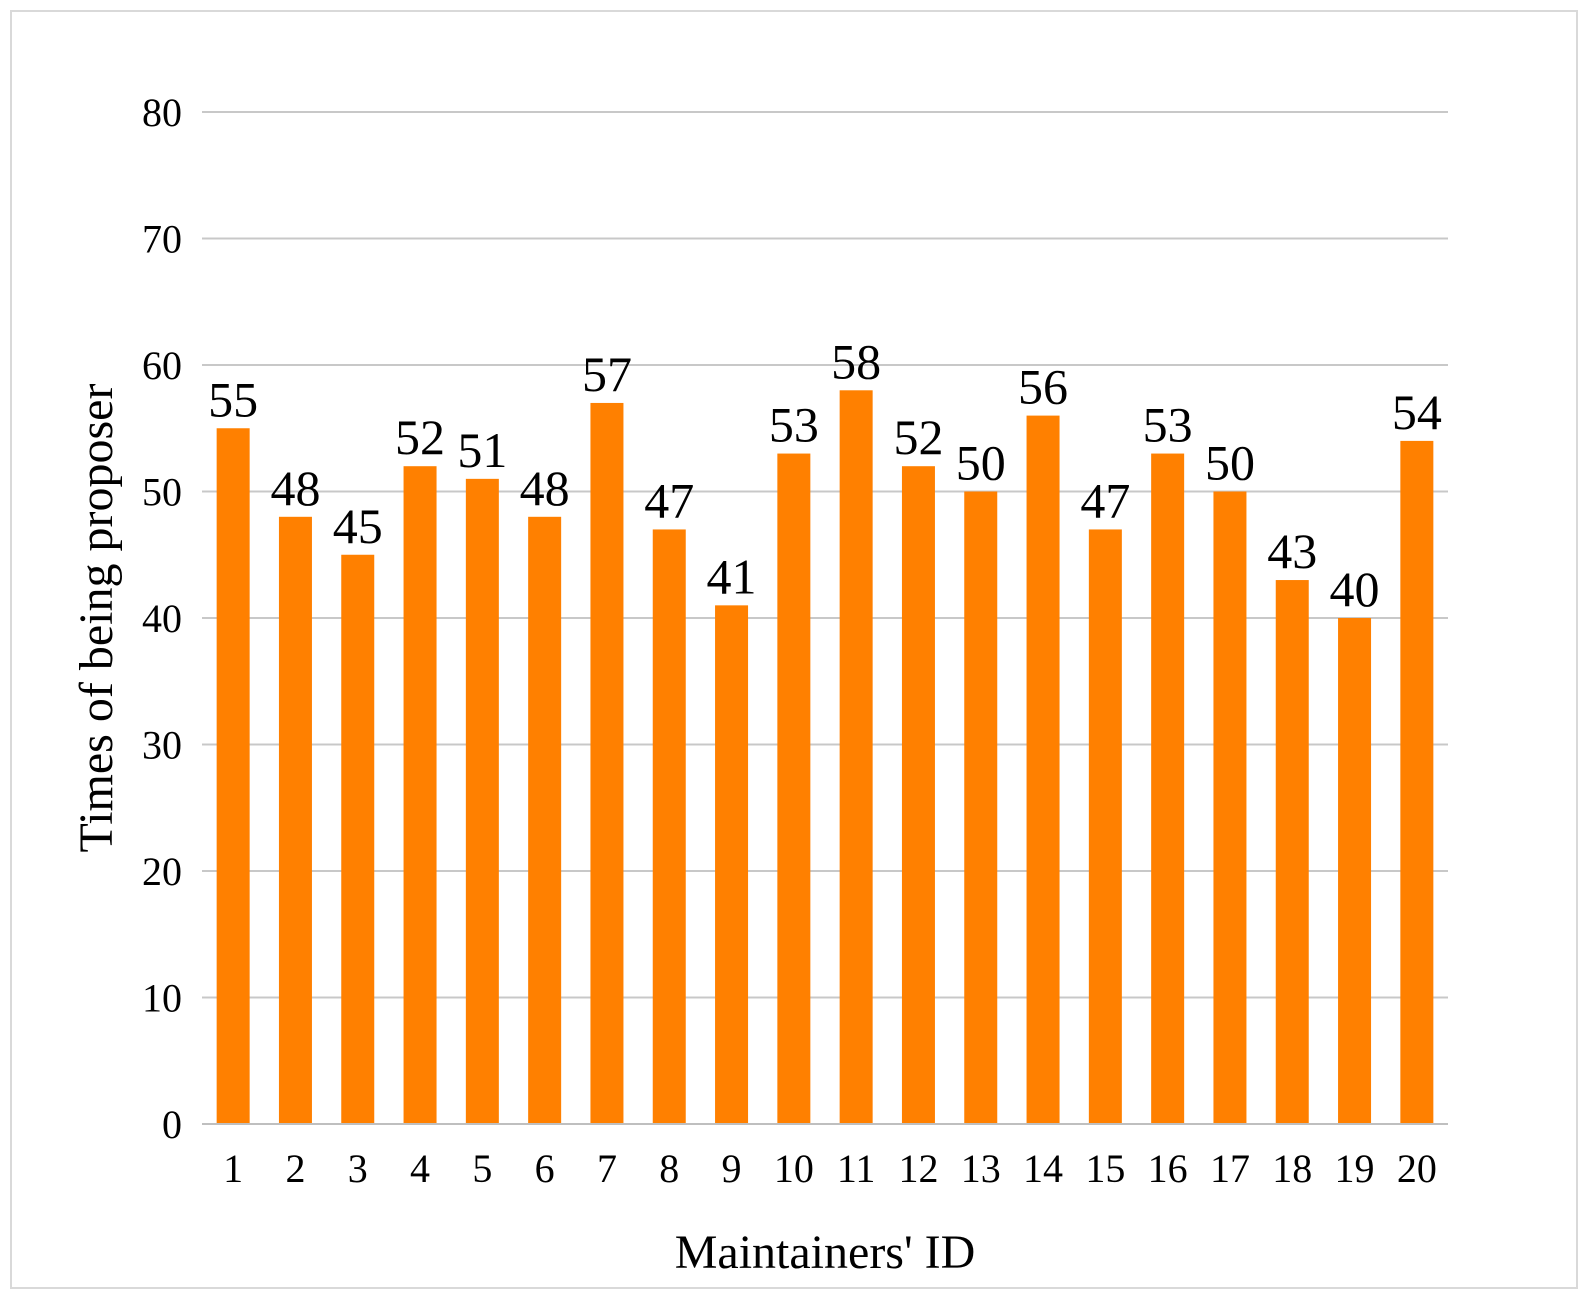 The width and height of the screenshot is (1588, 1299). What do you see at coordinates (545, 1168) in the screenshot?
I see `x-tick-label: 6` at bounding box center [545, 1168].